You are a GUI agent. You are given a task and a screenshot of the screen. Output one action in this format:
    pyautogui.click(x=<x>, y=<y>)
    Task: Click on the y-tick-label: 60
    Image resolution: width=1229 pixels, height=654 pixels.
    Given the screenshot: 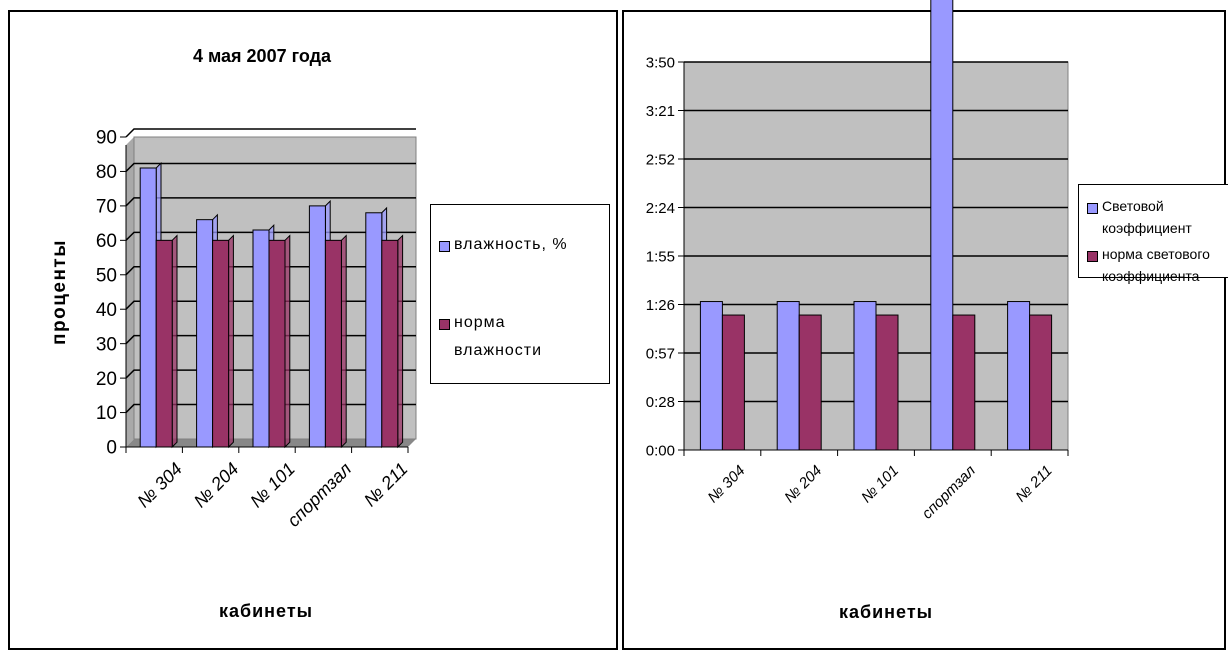 What is the action you would take?
    pyautogui.click(x=106, y=241)
    